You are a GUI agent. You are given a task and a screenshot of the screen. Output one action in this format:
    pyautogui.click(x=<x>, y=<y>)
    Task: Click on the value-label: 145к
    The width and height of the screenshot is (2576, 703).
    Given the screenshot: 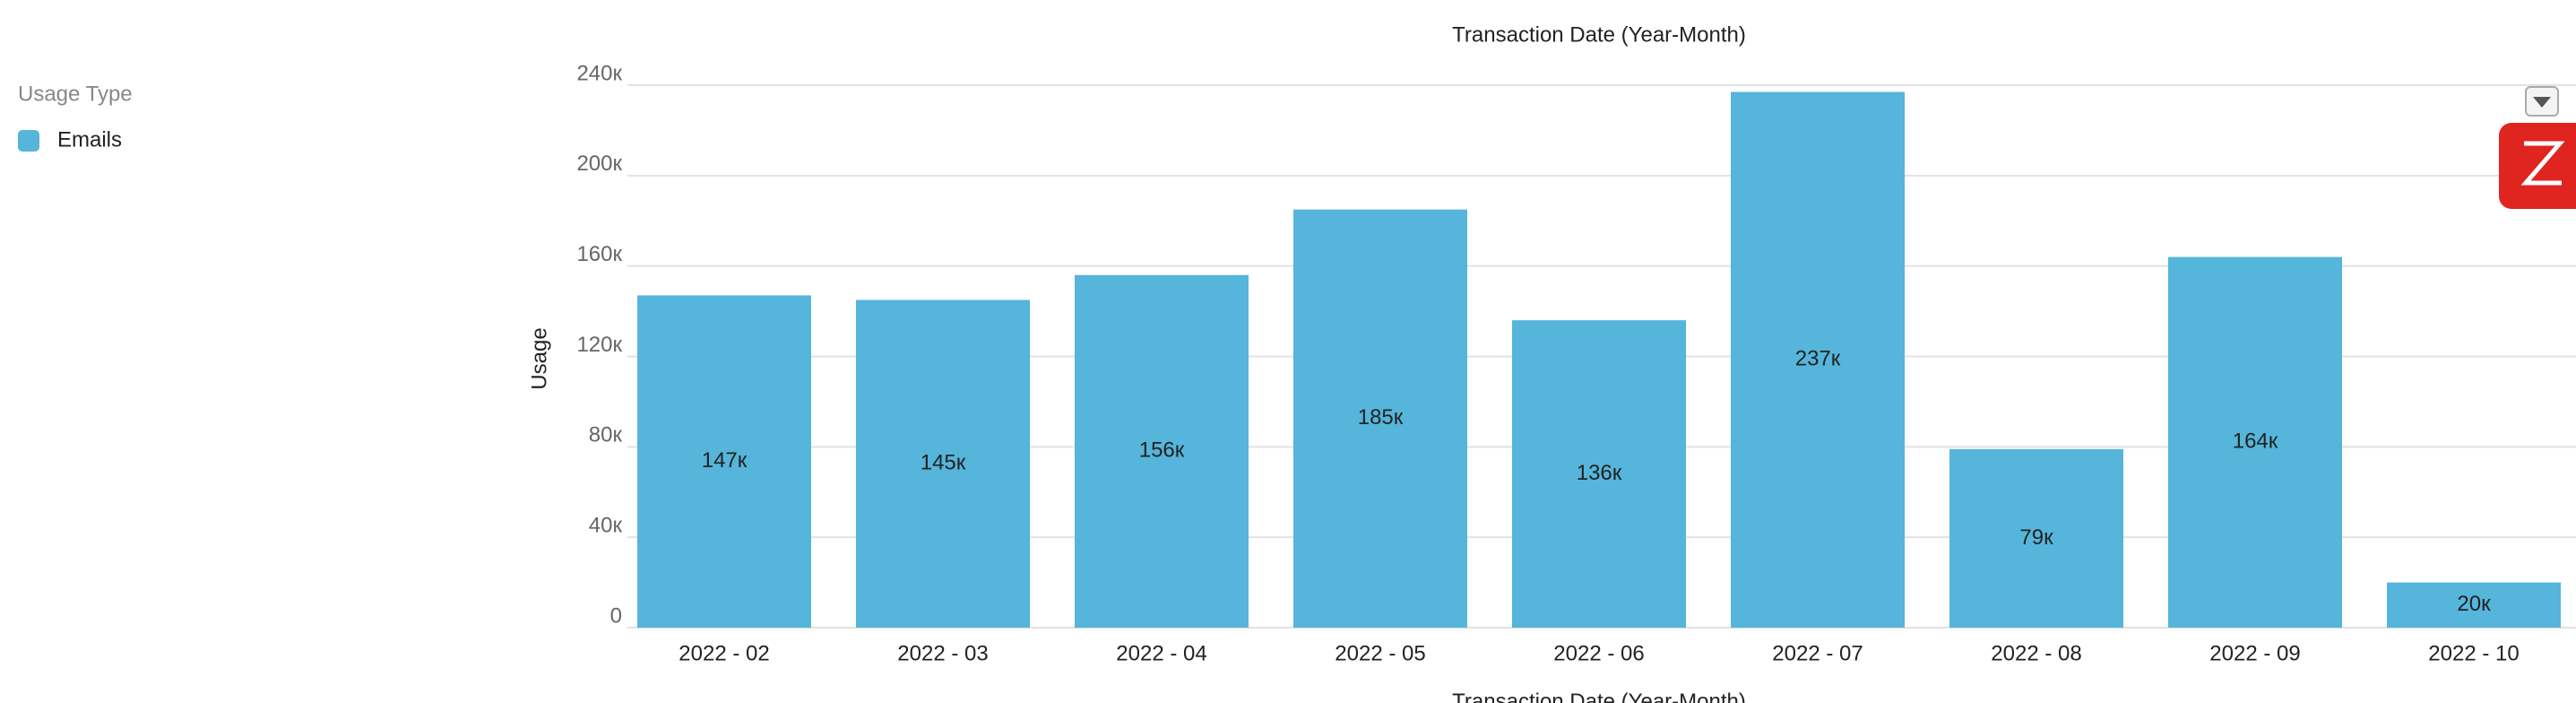 What is the action you would take?
    pyautogui.click(x=943, y=463)
    